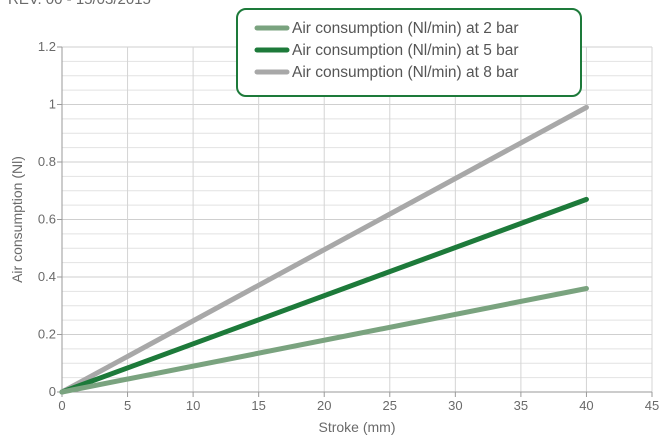 This screenshot has width=669, height=439. Describe the element at coordinates (47, 161) in the screenshot. I see `y-tick-label: 0.8` at that location.